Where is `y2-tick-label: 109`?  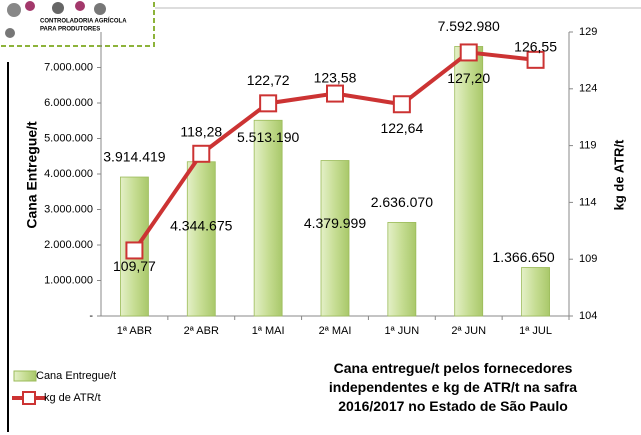
y2-tick-label: 109 is located at coordinates (588, 259).